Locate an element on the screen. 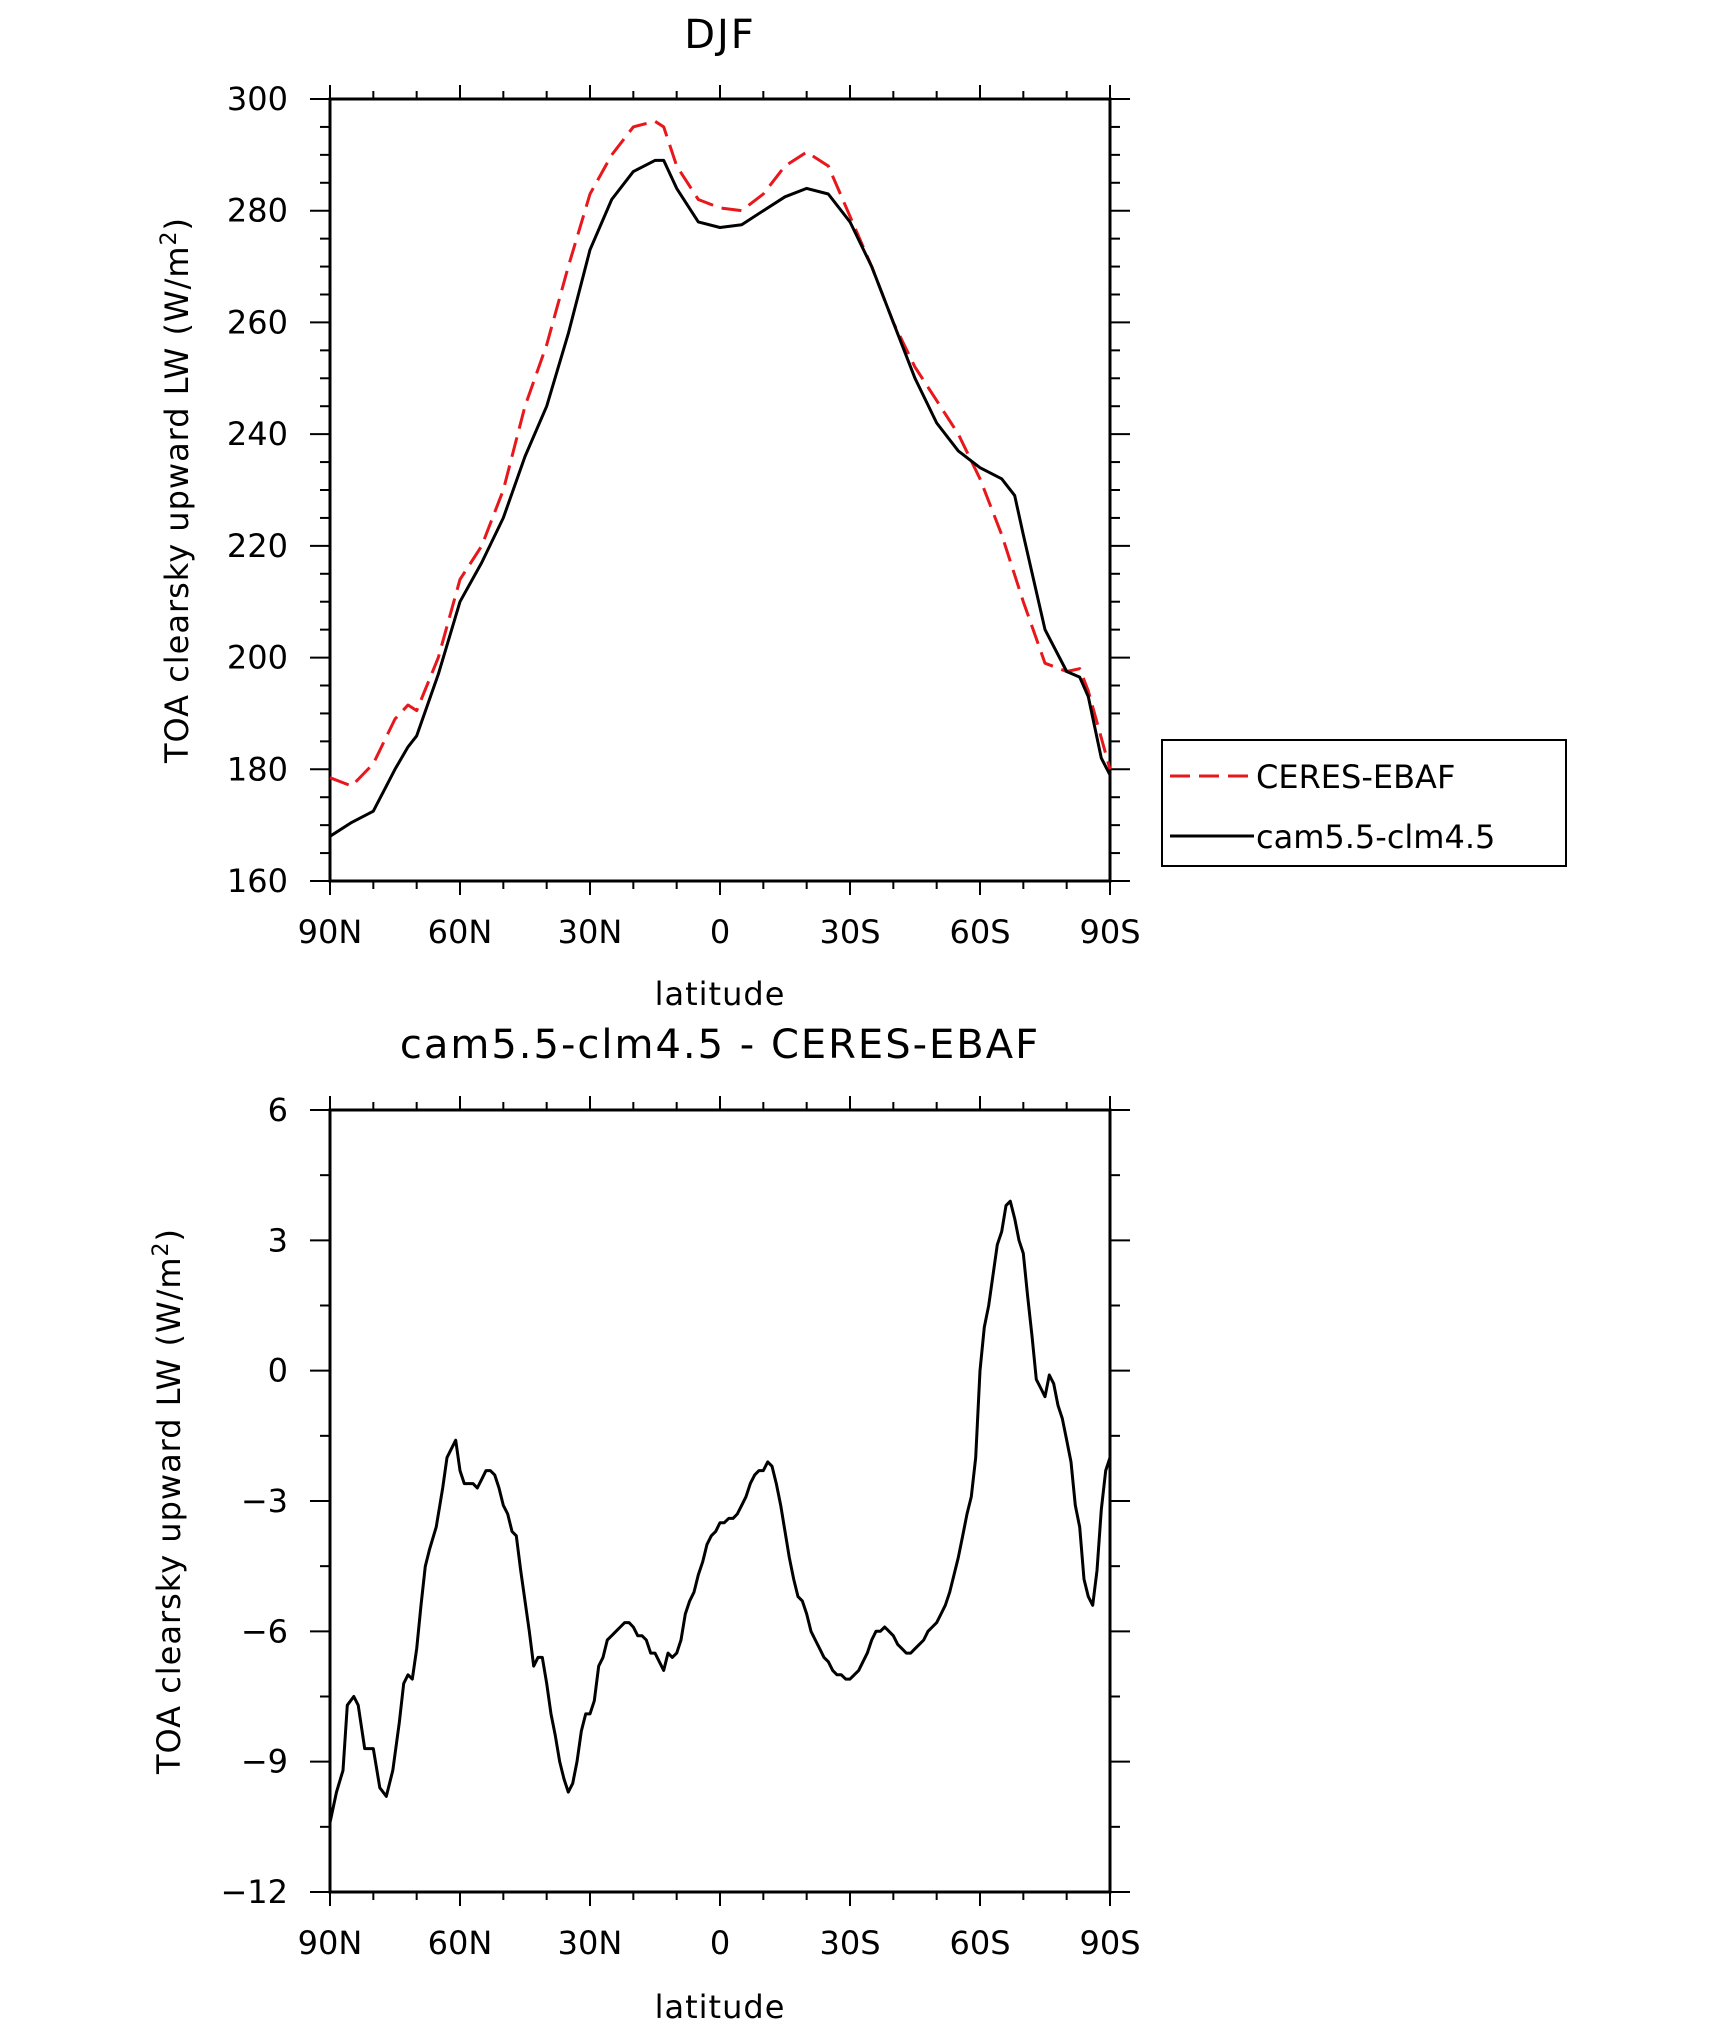 The width and height of the screenshot is (1710, 2021). y-tick-label: 300 is located at coordinates (257, 99).